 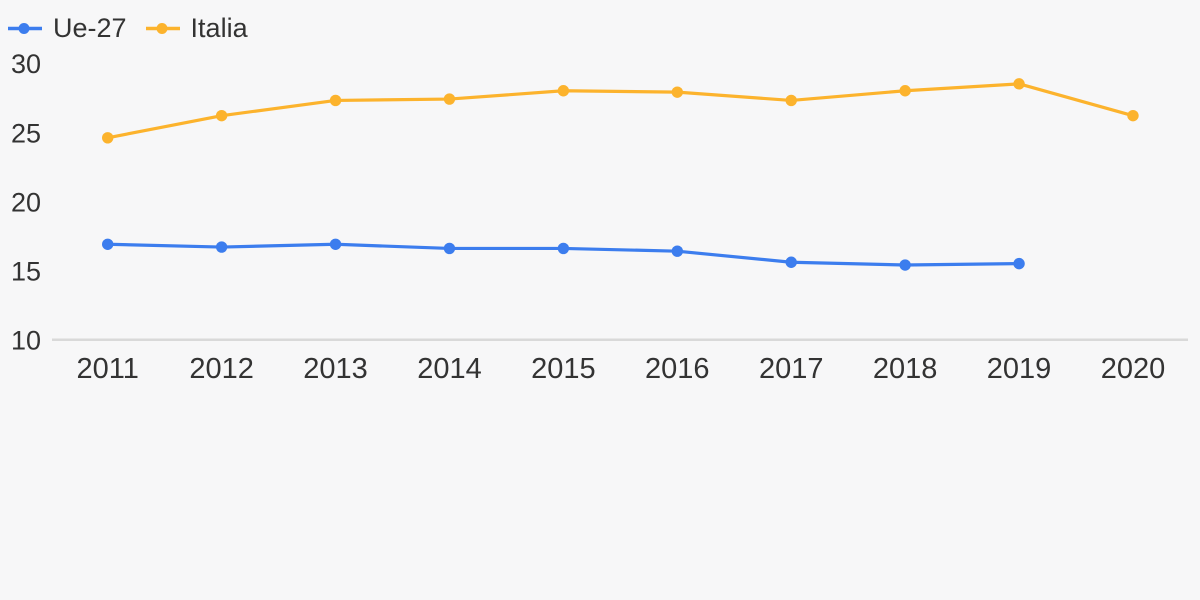 What do you see at coordinates (26, 64) in the screenshot?
I see `y-tick-label: 30` at bounding box center [26, 64].